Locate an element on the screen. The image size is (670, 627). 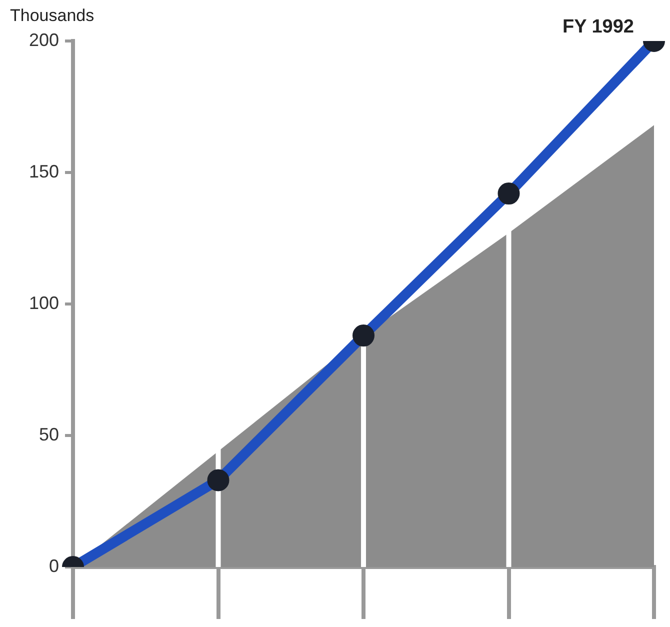
y-axis-title: Thousands is located at coordinates (52, 16).